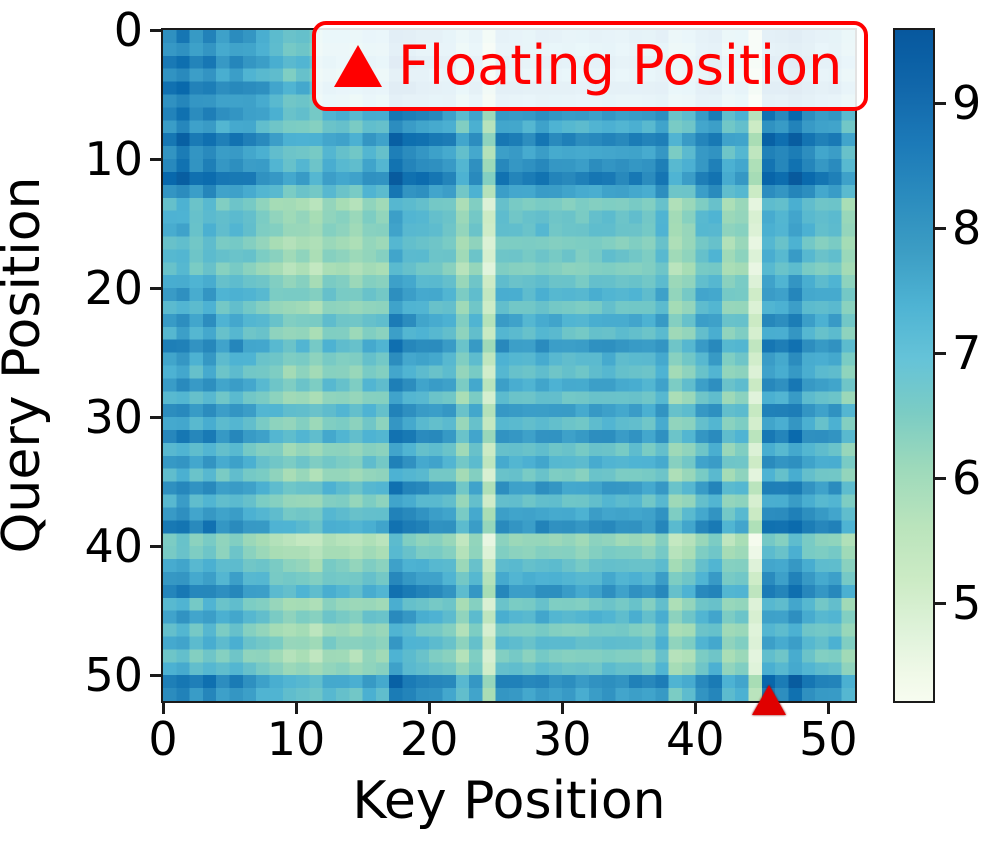 The image size is (996, 850). Describe the element at coordinates (509, 801) in the screenshot. I see `x-axis-label: Key Position` at that location.